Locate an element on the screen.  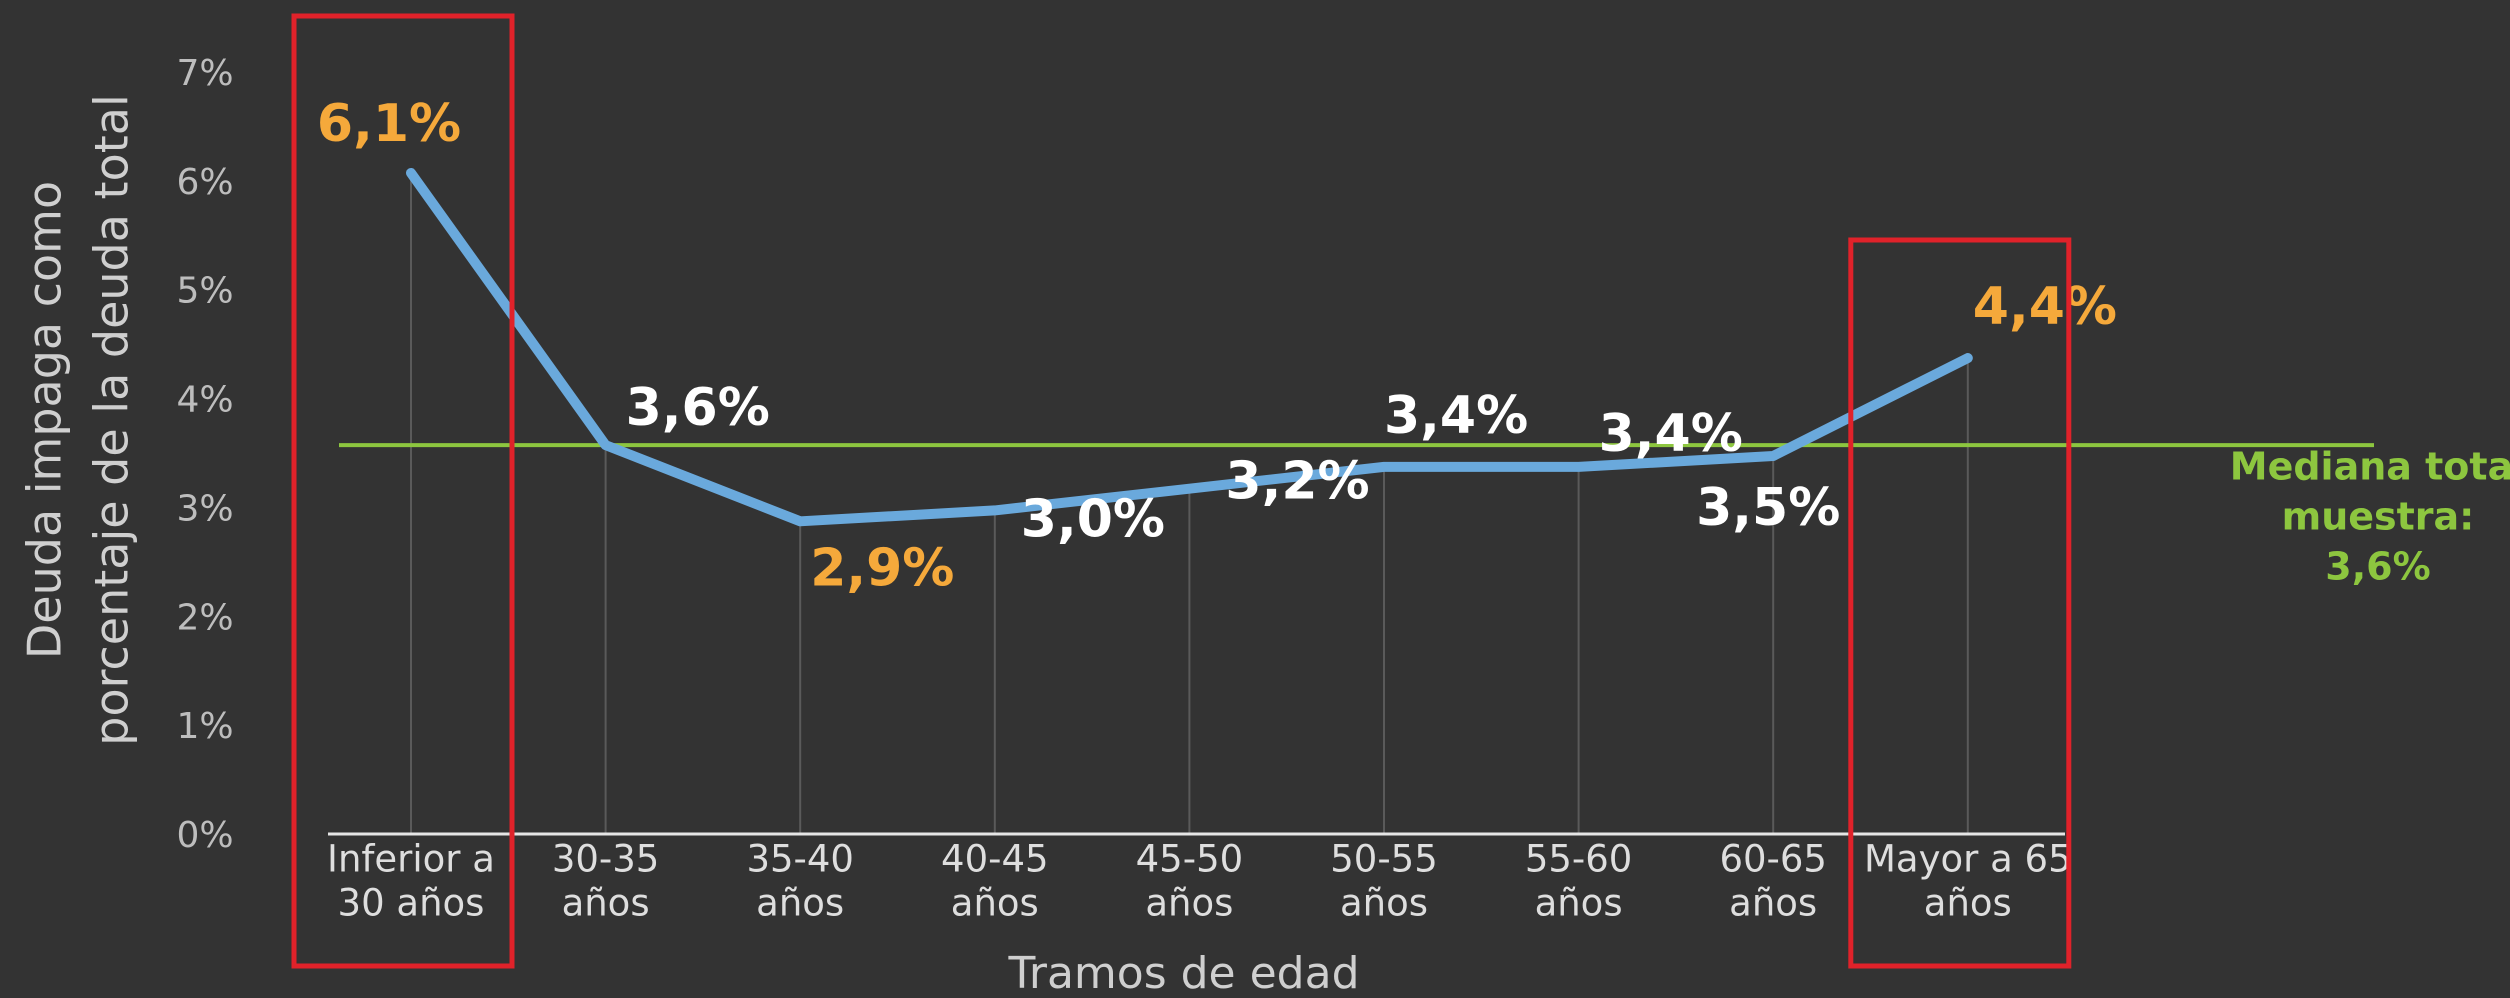
data-label: 6,1% is located at coordinates (389, 124).